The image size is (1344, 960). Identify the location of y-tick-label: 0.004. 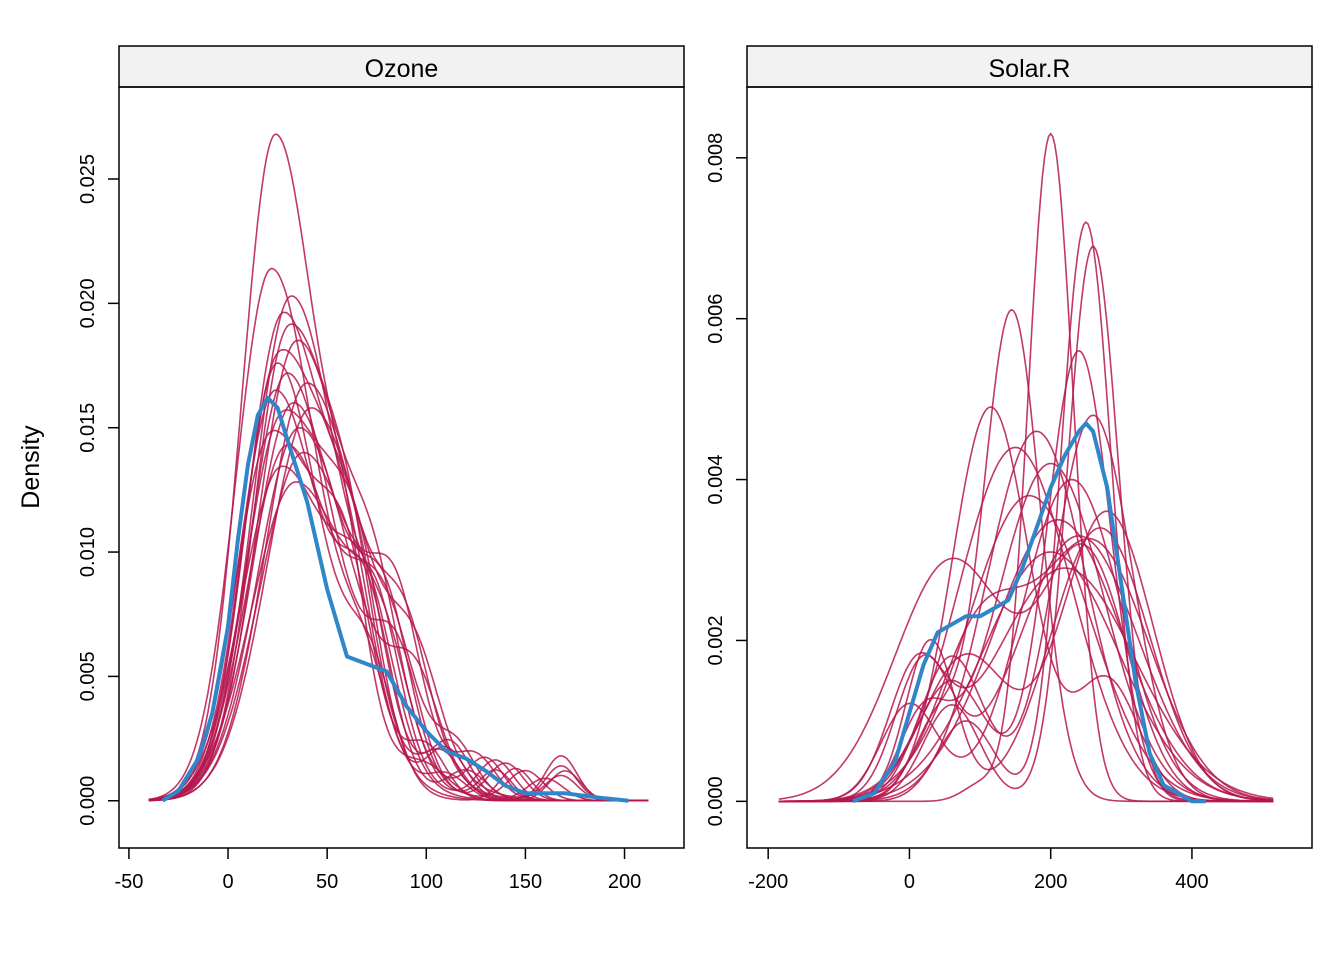
(716, 480).